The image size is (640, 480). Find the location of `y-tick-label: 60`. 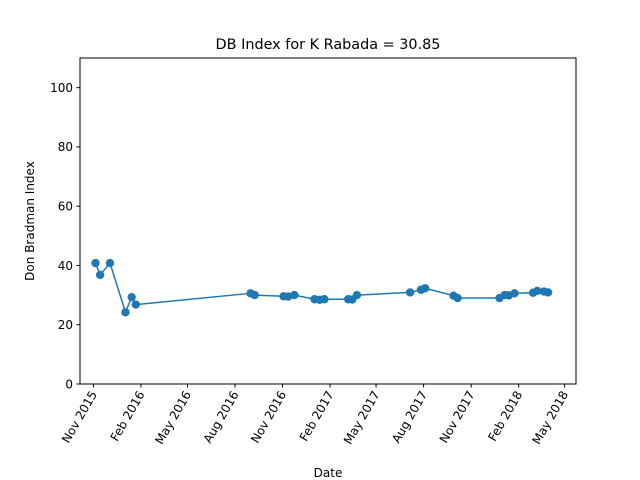

y-tick-label: 60 is located at coordinates (65, 206).